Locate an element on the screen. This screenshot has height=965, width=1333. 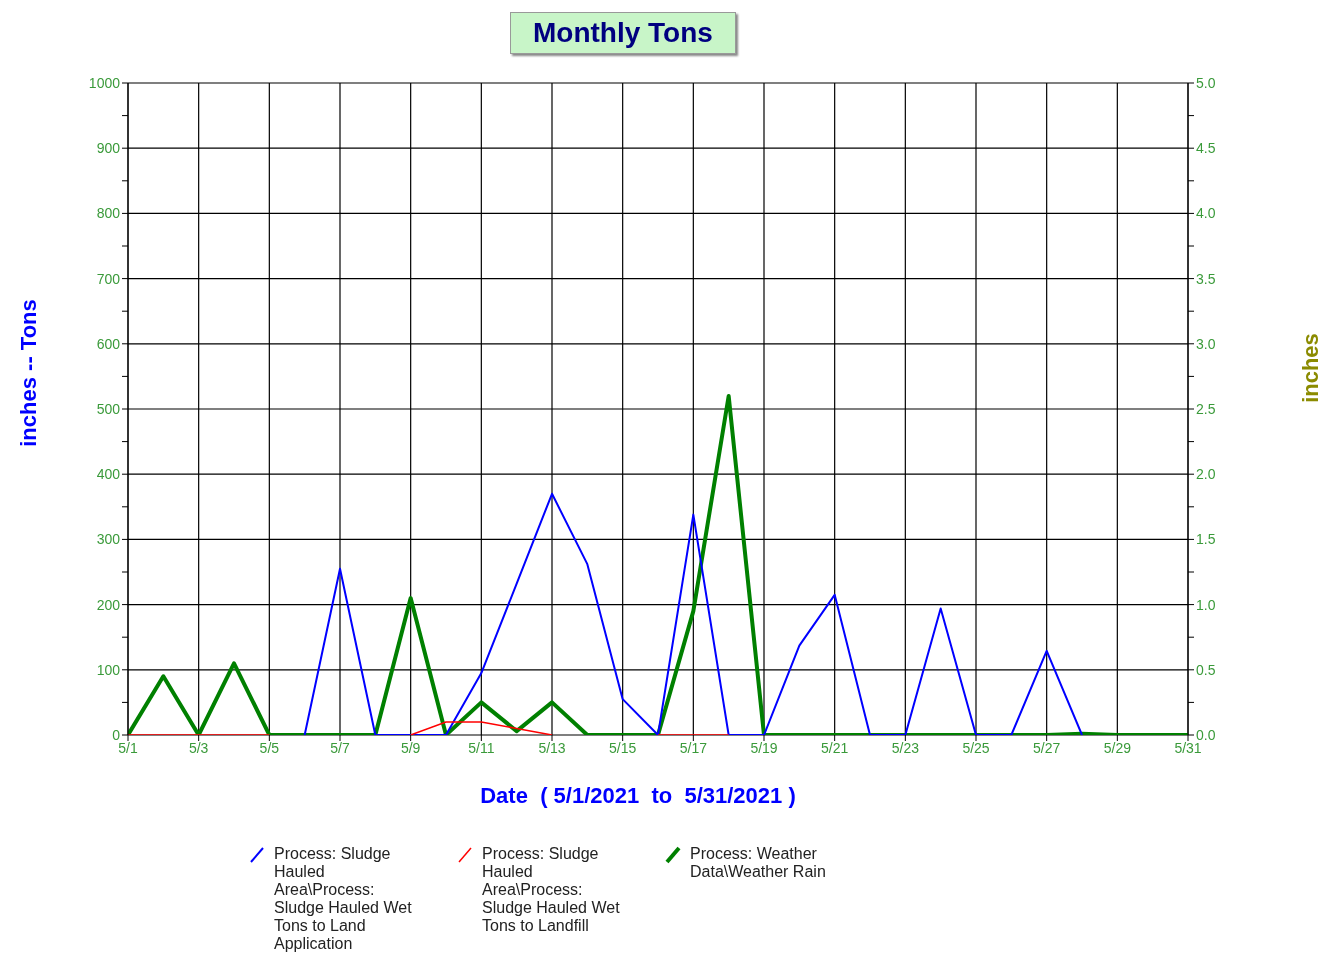
legend-label: Process: Weather Data\Weather Rain is located at coordinates (758, 863).